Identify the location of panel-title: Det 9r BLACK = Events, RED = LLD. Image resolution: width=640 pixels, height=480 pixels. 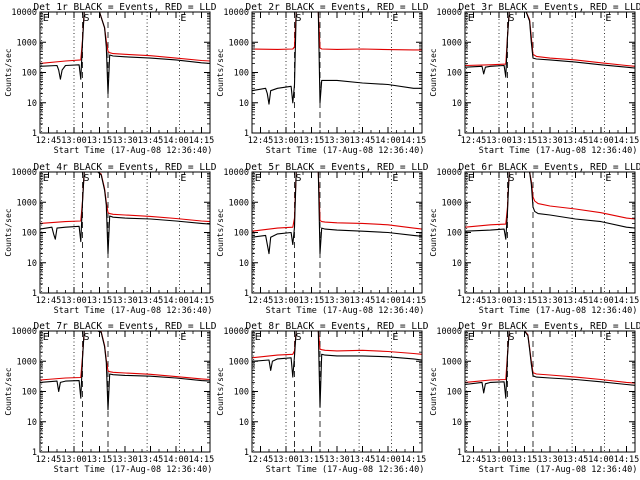
(549, 326).